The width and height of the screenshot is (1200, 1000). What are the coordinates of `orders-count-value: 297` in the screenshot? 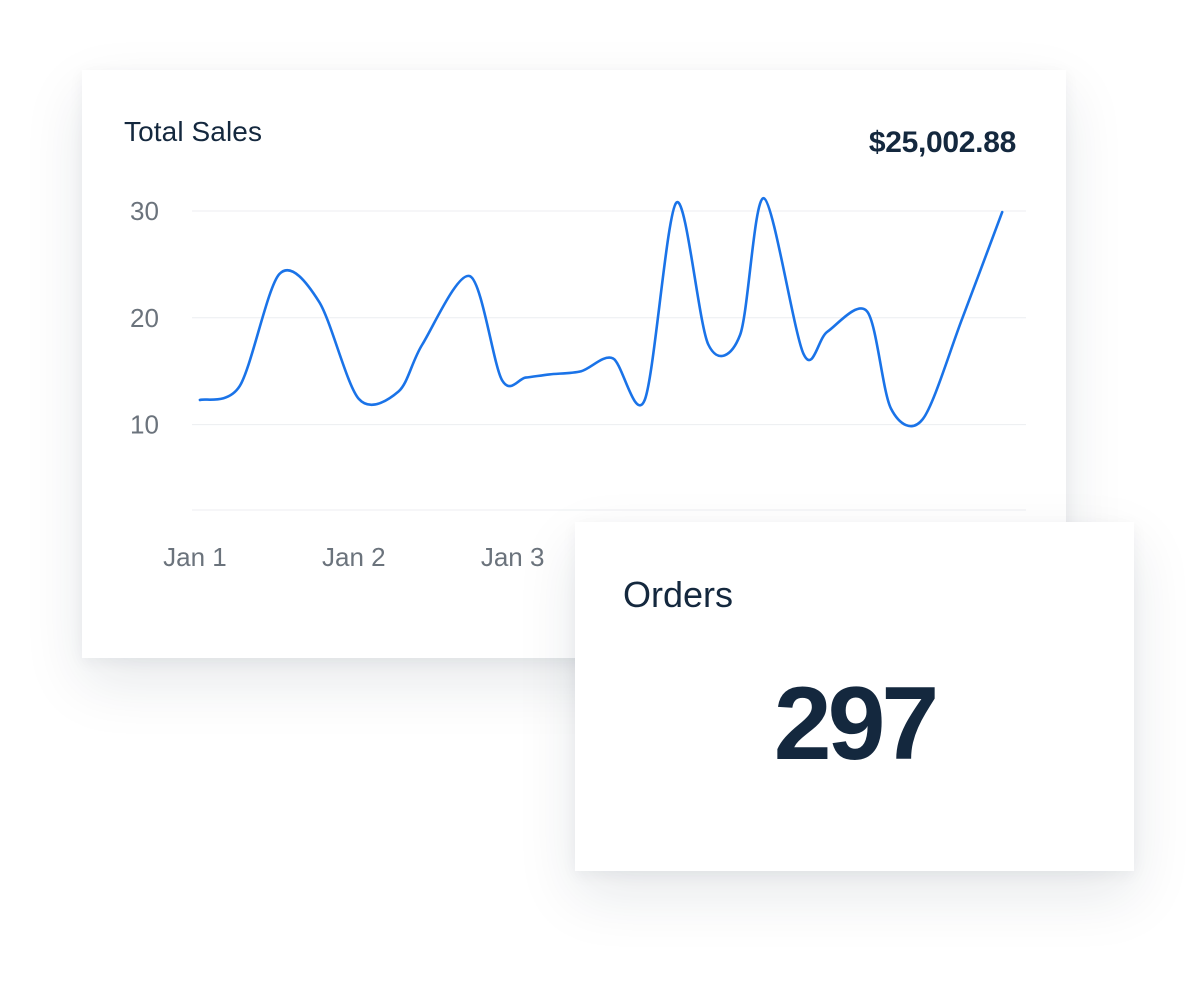 It's located at (856, 724).